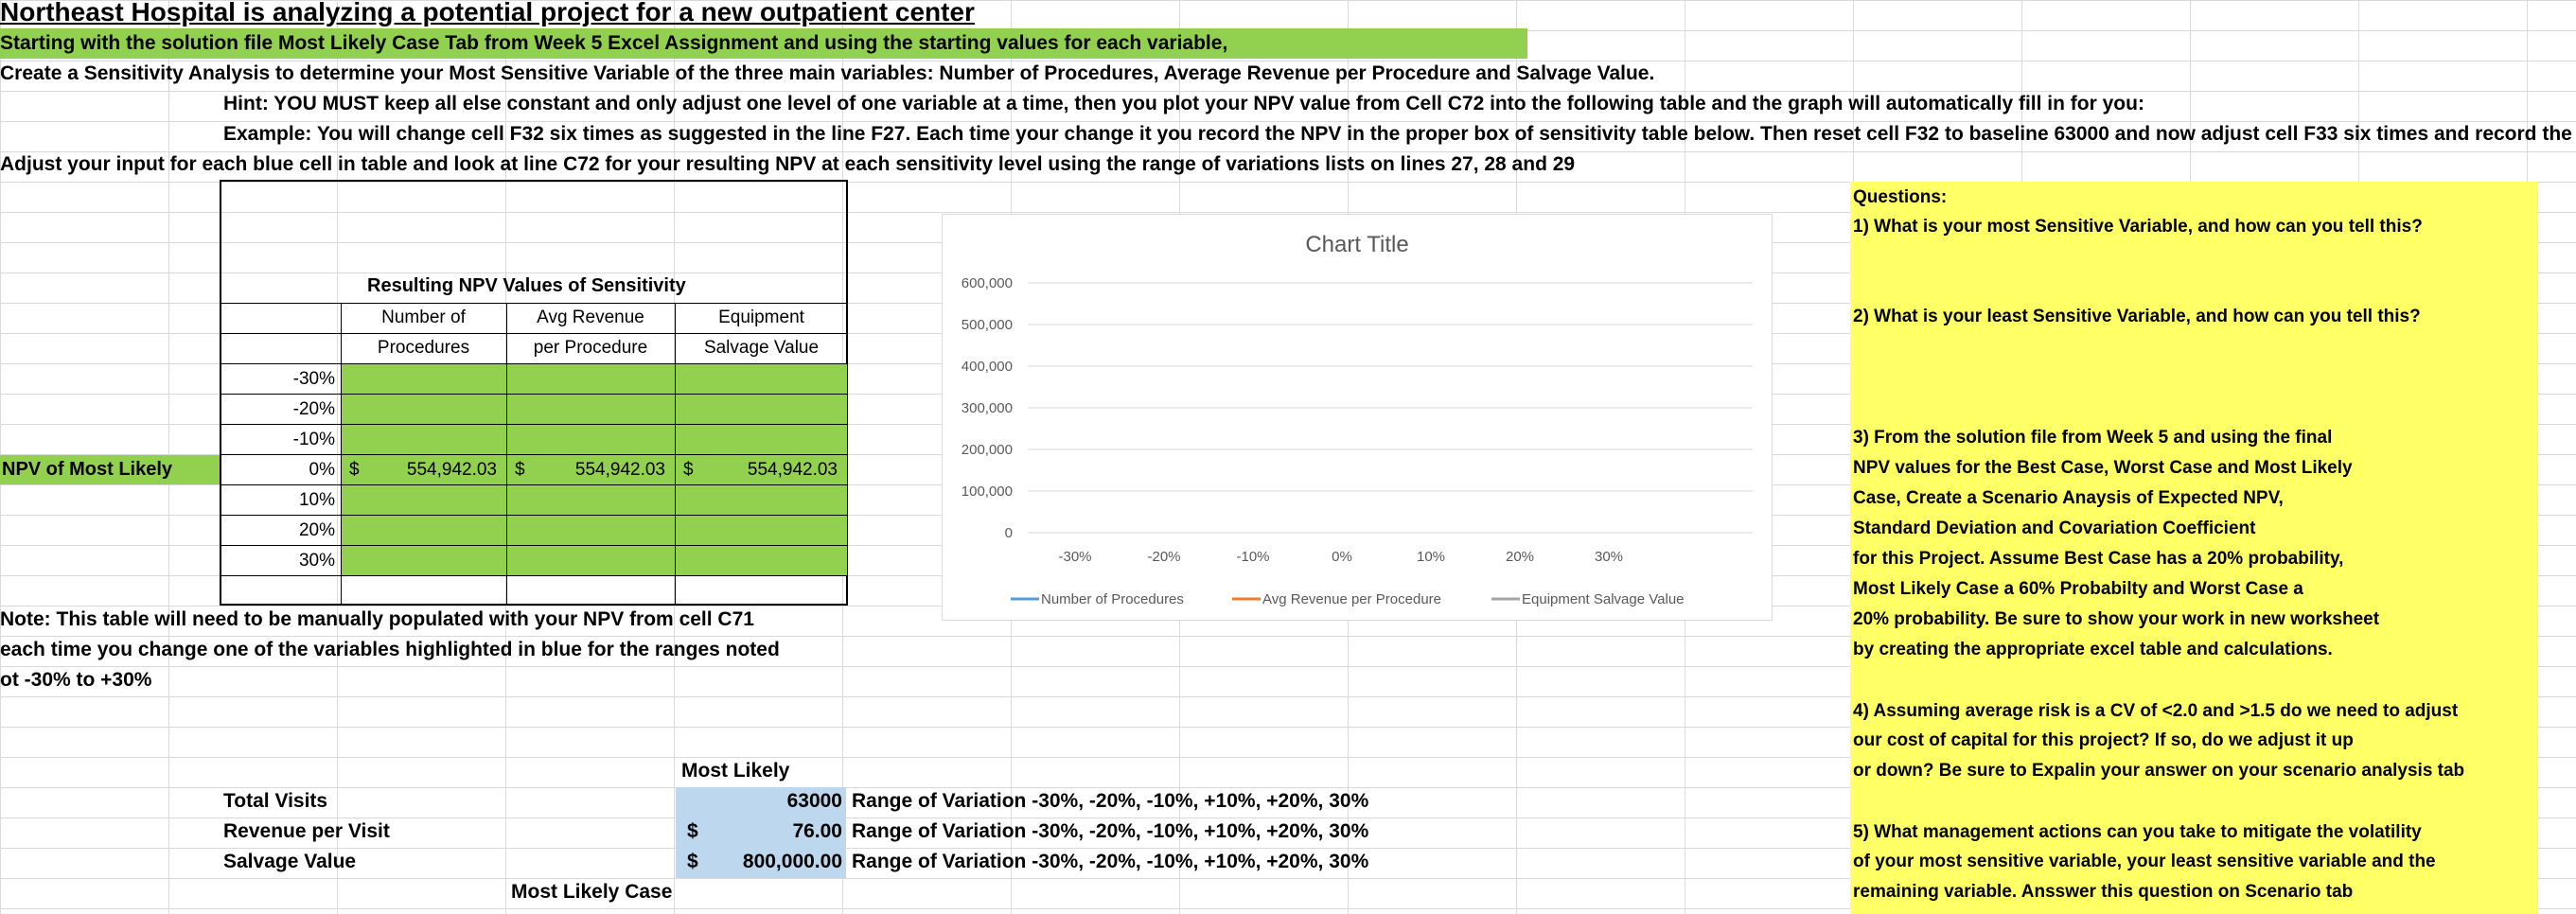 The width and height of the screenshot is (2576, 914). I want to click on revenue-label: Revenue per Visit, so click(306, 831).